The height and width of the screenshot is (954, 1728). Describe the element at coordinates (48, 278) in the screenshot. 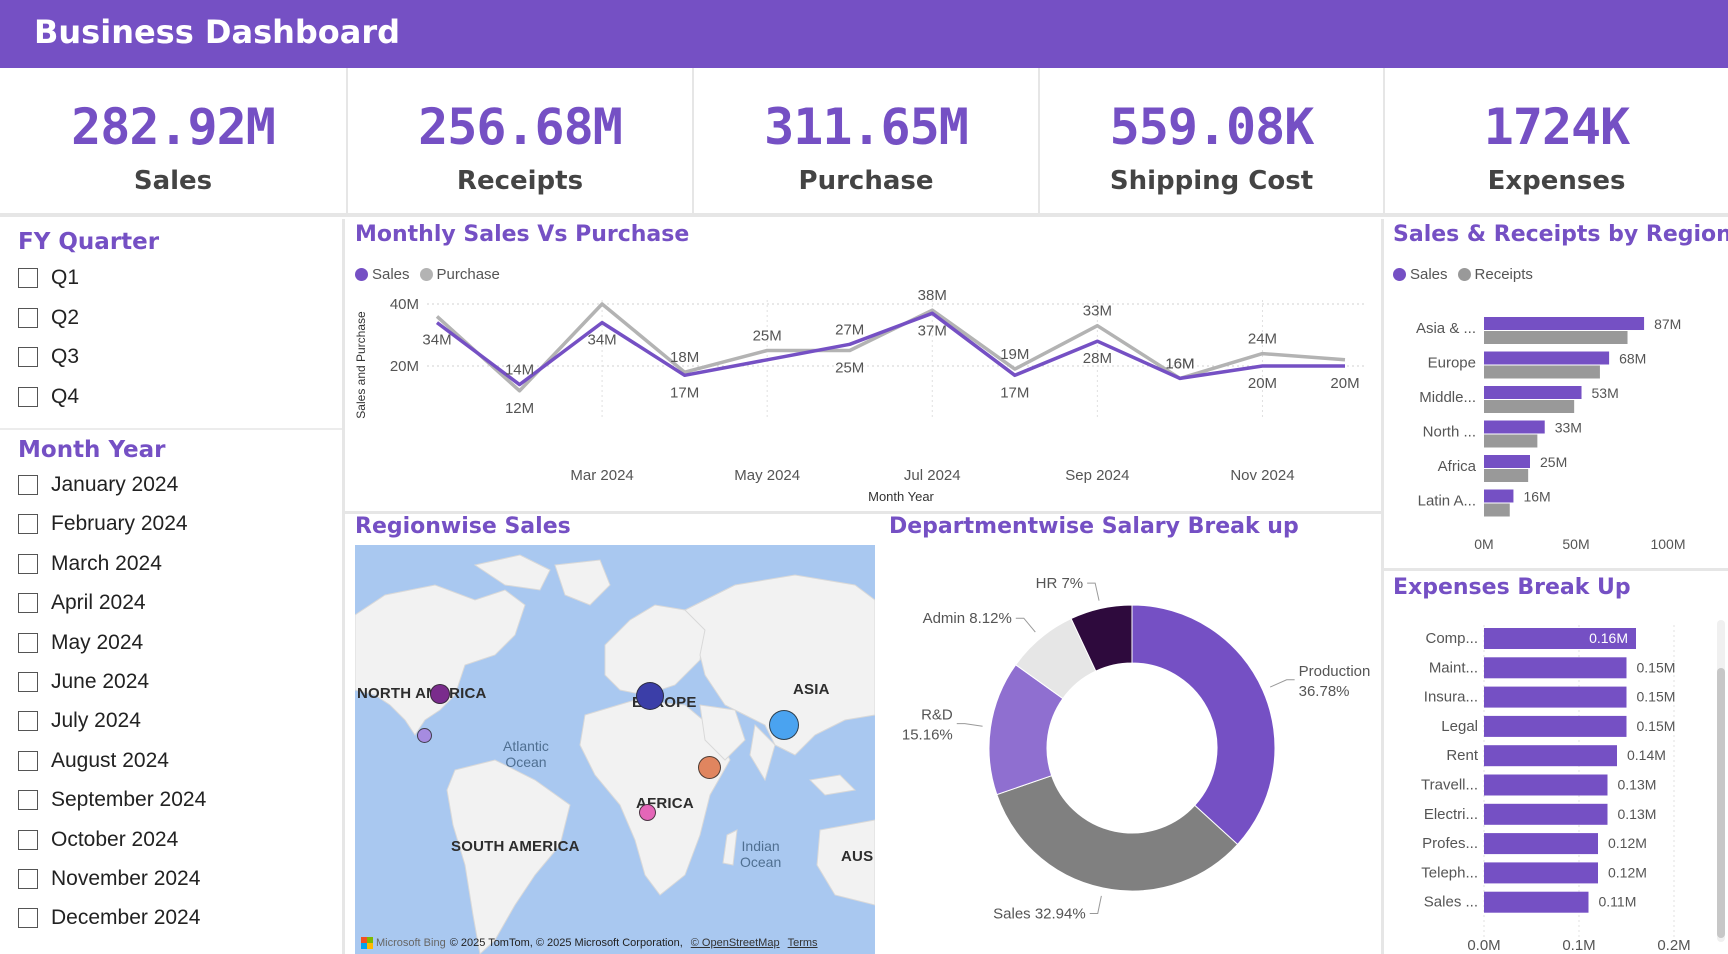

I see `slicer-option: Q1` at that location.